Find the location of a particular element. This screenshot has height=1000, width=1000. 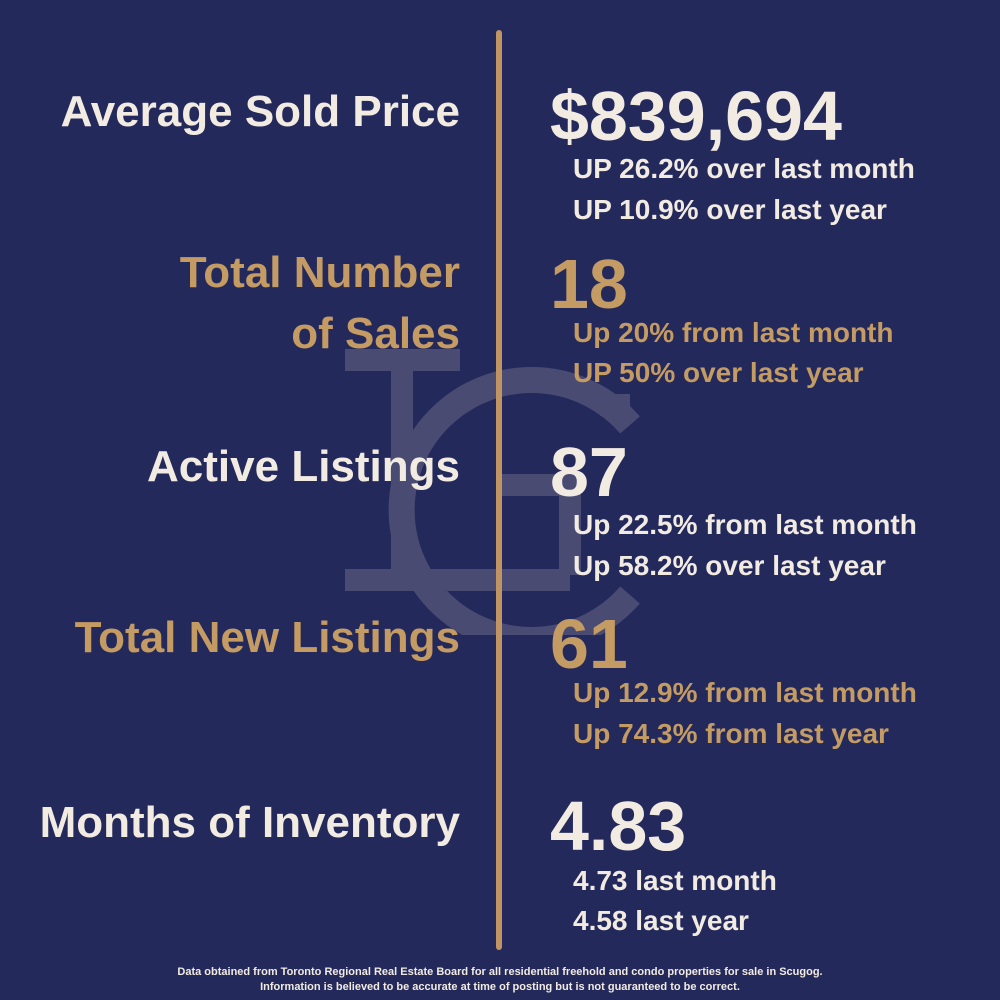

stat-detail-line: Up 58.2% over last year is located at coordinates (729, 565).